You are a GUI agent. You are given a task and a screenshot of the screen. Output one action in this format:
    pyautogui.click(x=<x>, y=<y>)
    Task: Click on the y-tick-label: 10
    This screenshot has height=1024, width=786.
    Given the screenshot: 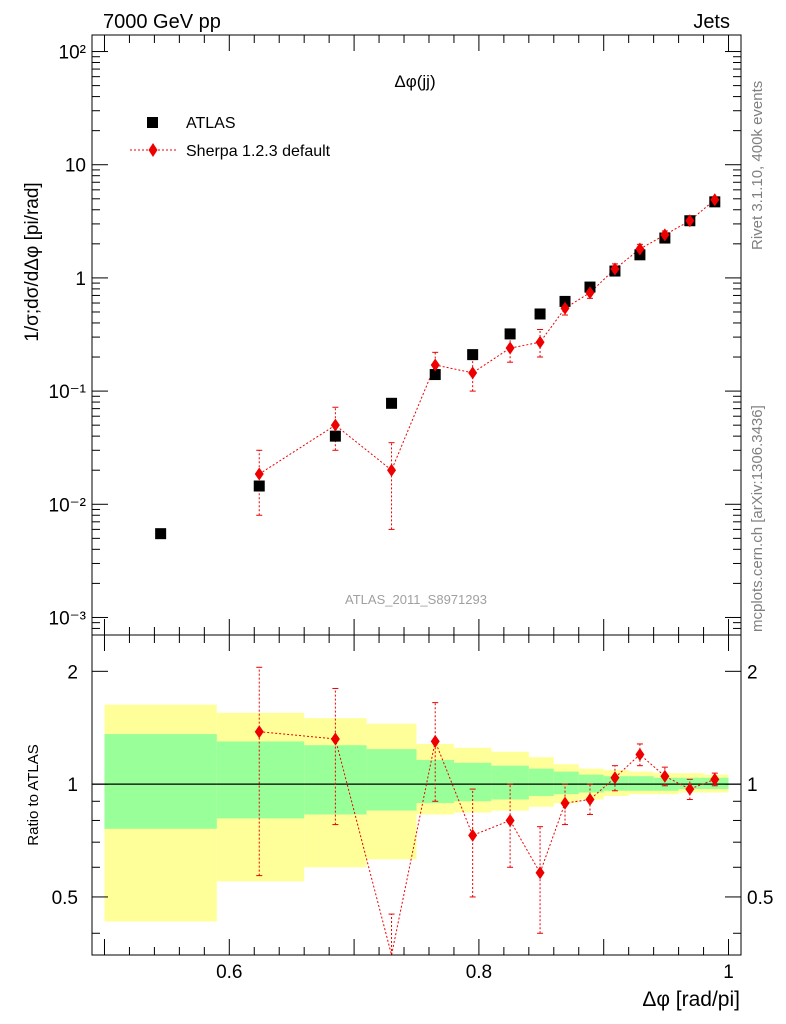 What is the action you would take?
    pyautogui.click(x=75, y=166)
    